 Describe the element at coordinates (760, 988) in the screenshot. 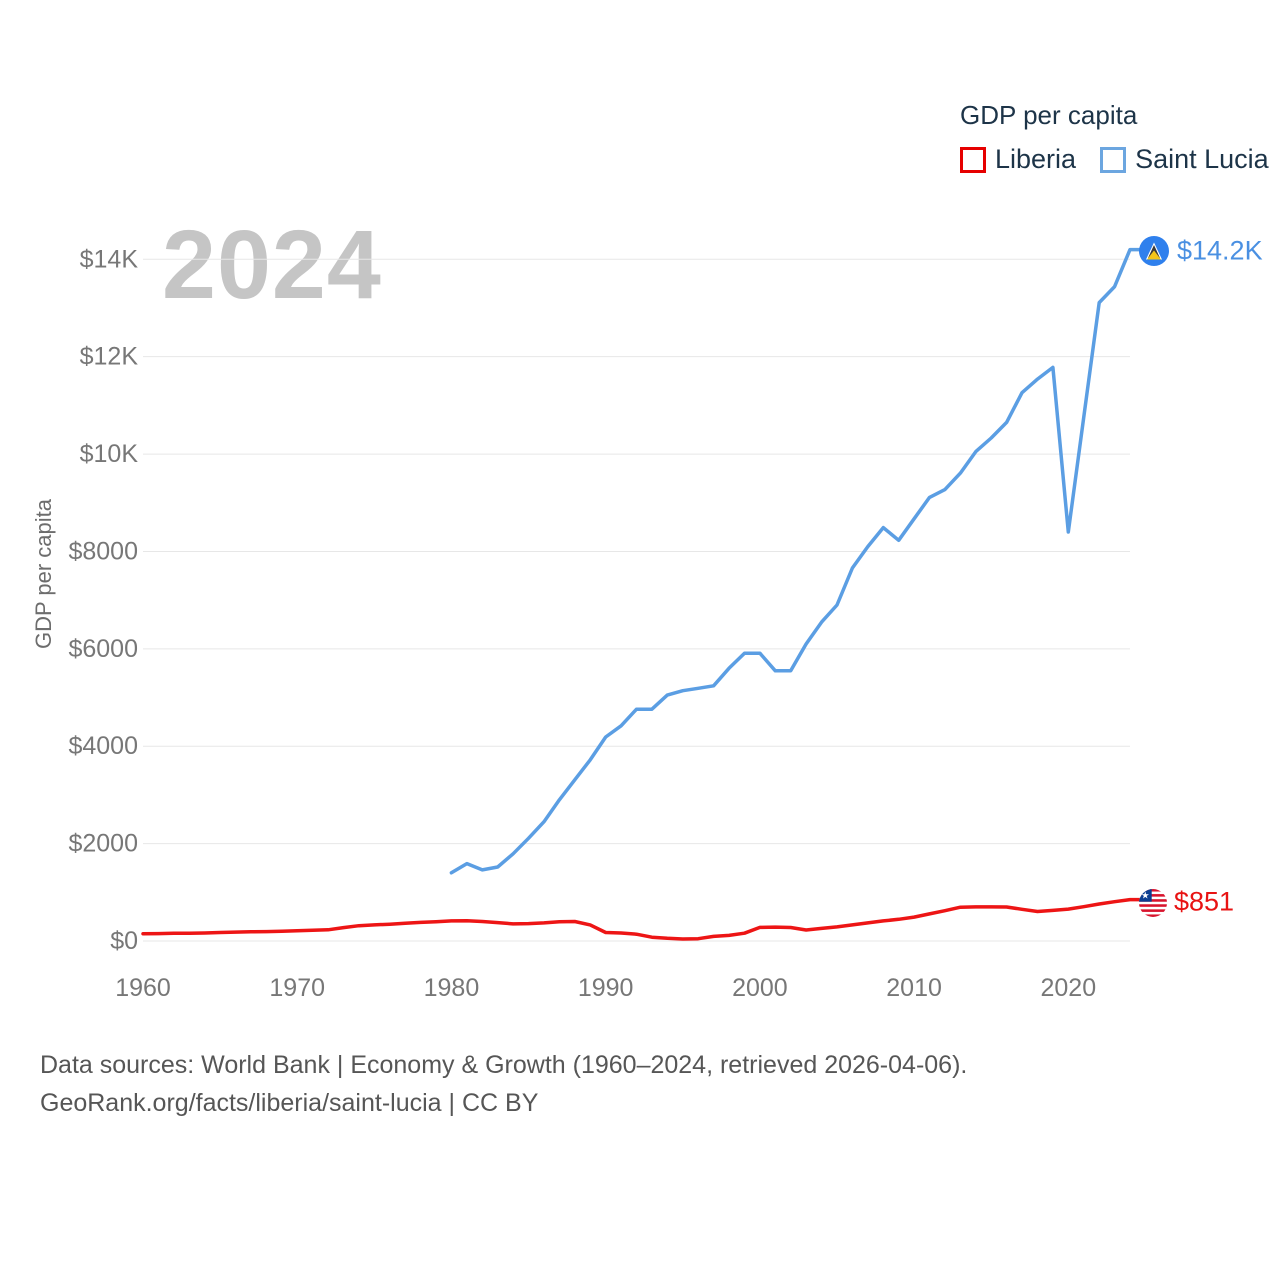

I see `x-tick-label-2000: 2000` at that location.